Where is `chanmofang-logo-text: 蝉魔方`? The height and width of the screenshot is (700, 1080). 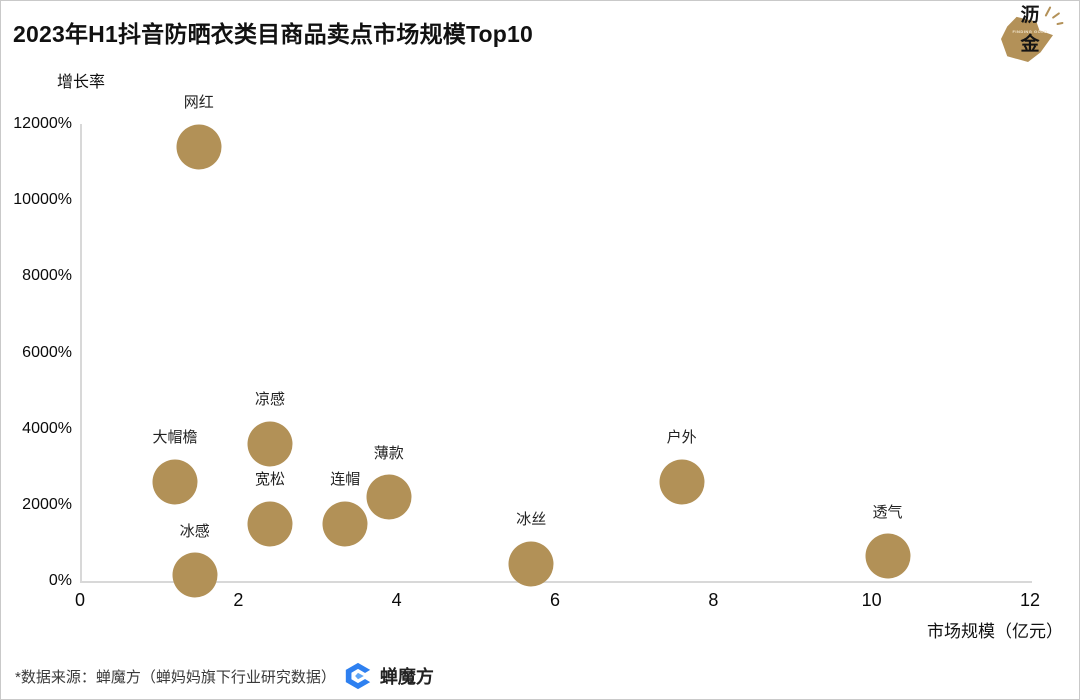
chanmofang-logo-text: 蝉魔方 is located at coordinates (406, 677).